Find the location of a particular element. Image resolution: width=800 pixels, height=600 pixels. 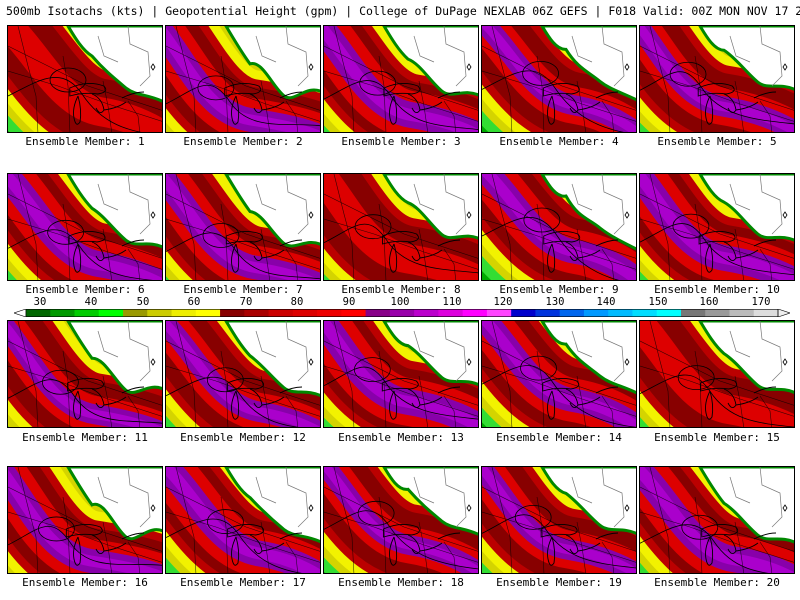

colorbar-tick: 130 is located at coordinates (555, 302).